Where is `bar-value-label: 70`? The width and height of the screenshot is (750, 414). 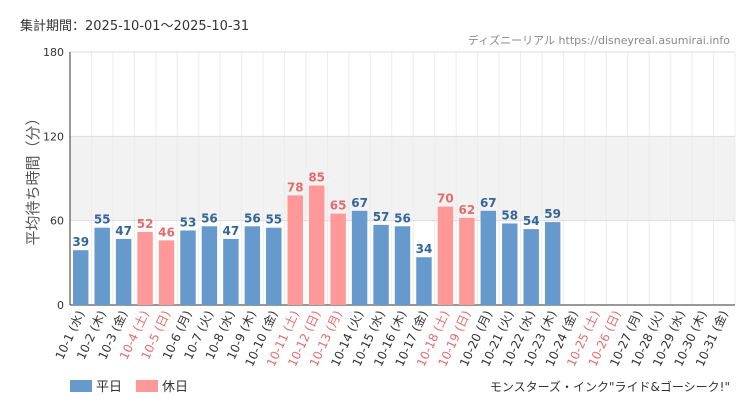
bar-value-label: 70 is located at coordinates (445, 199).